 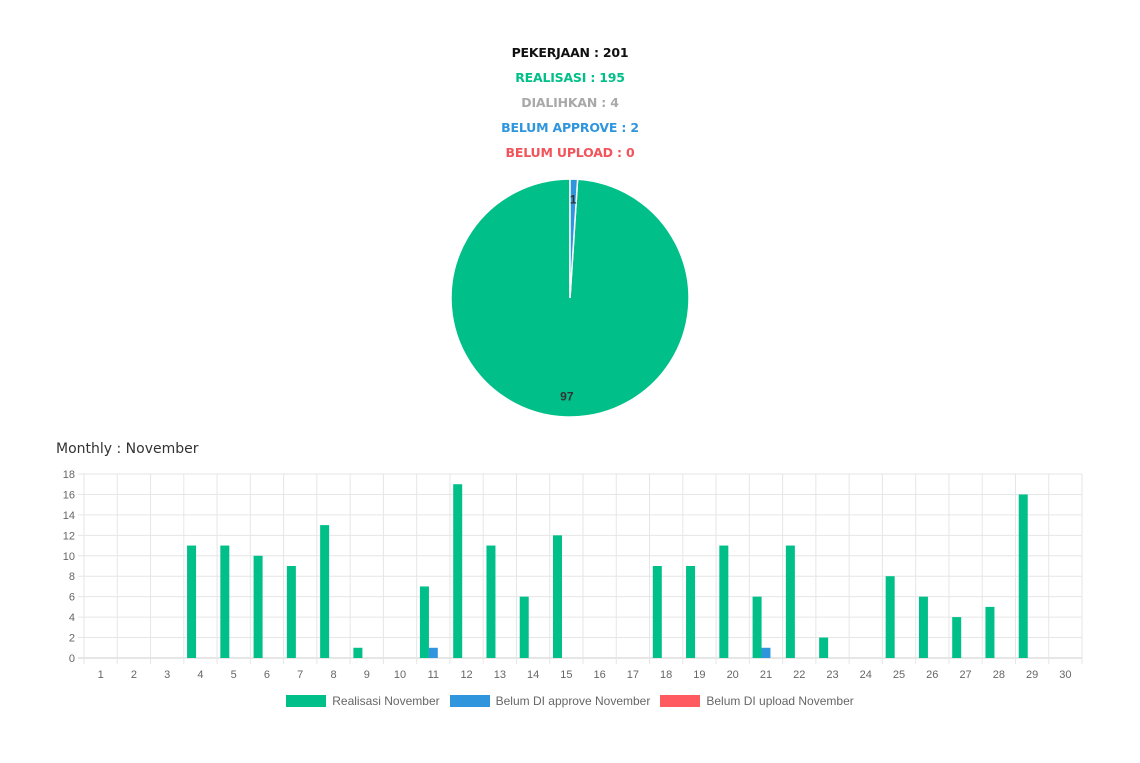 What do you see at coordinates (699, 675) in the screenshot?
I see `x-tick-label: 19` at bounding box center [699, 675].